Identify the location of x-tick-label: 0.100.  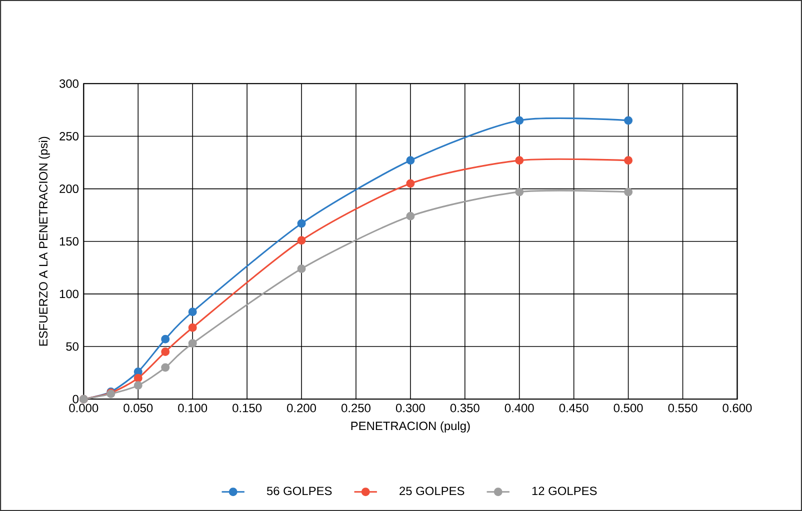
(193, 408).